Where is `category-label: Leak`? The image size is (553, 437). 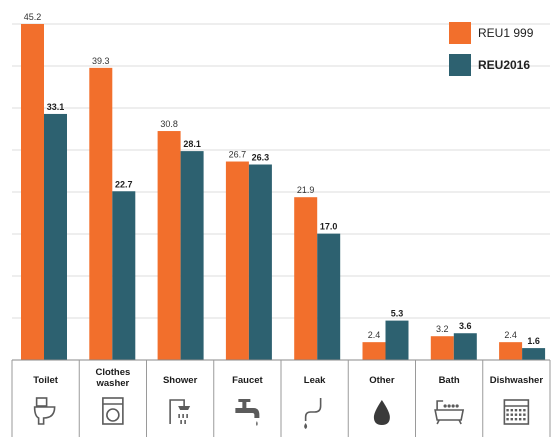 category-label: Leak is located at coordinates (315, 380).